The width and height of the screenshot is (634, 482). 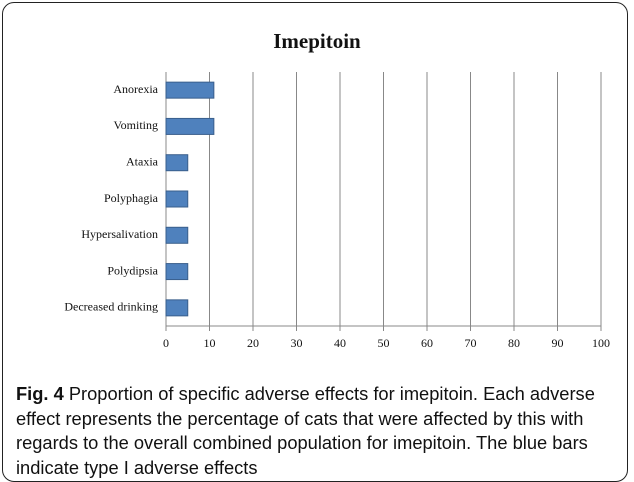 I want to click on x-tick-label: 70, so click(x=471, y=343).